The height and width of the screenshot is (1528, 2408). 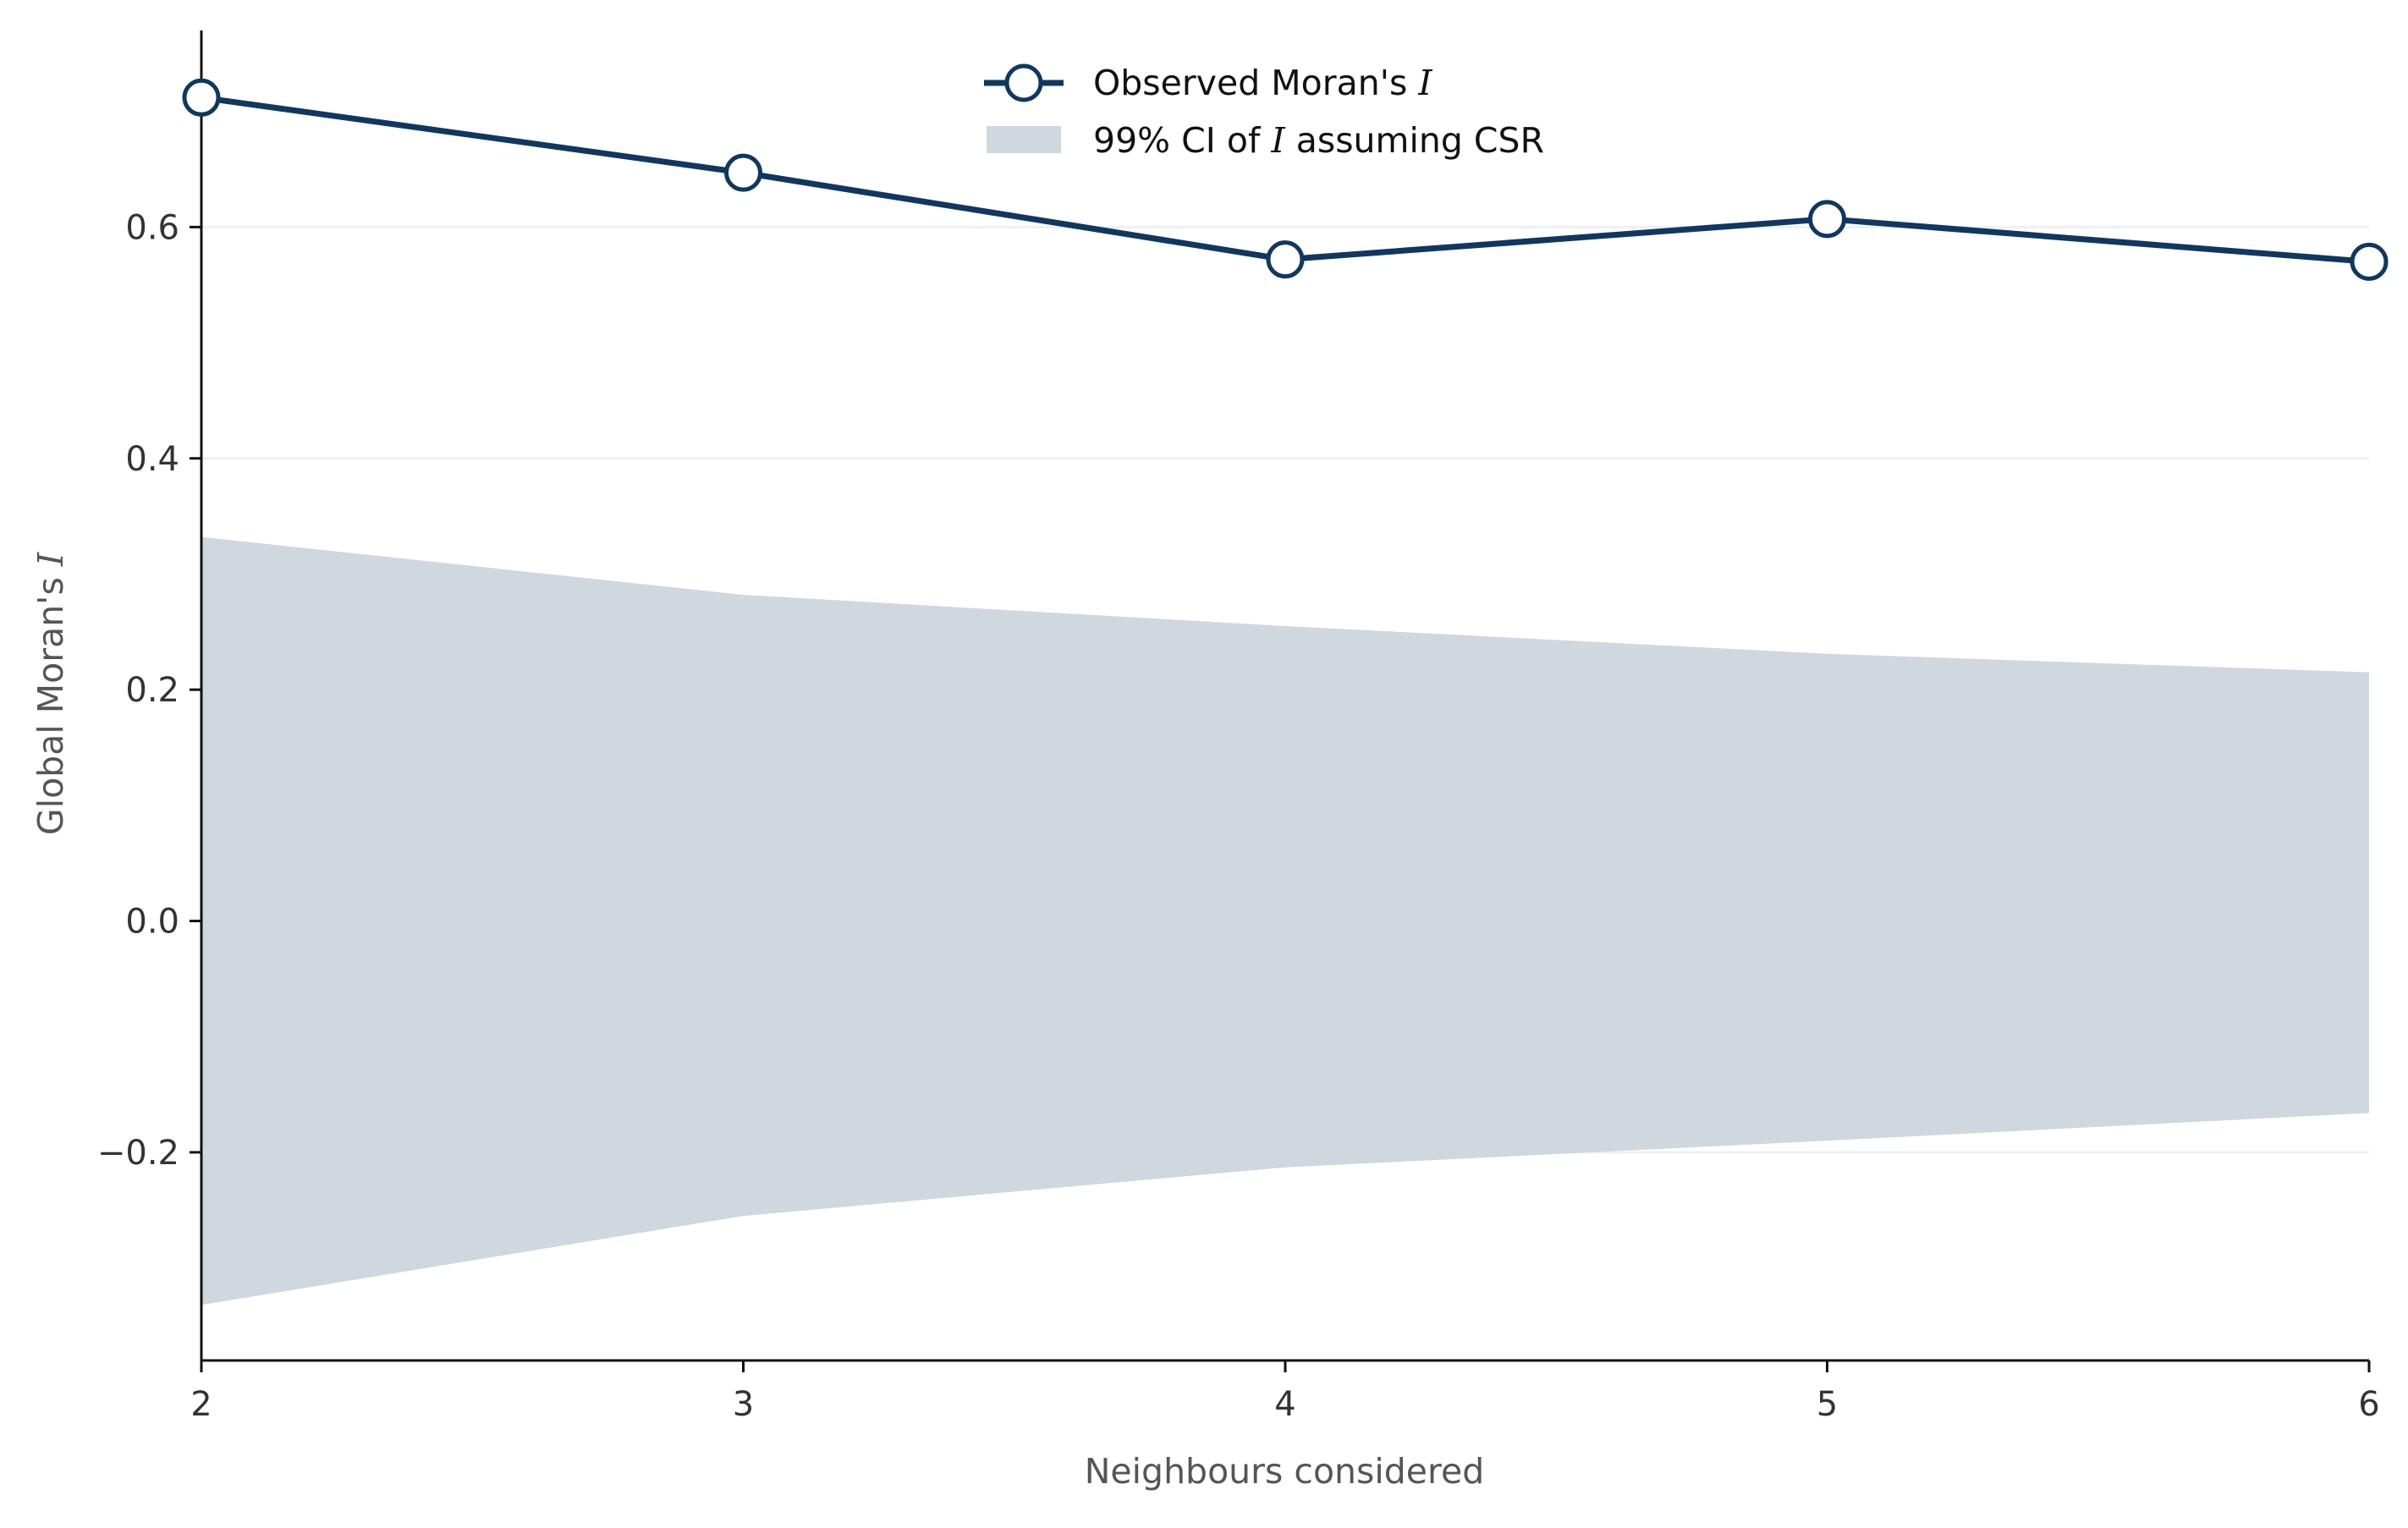 What do you see at coordinates (1023, 82) in the screenshot?
I see `legend-marker-swatch` at bounding box center [1023, 82].